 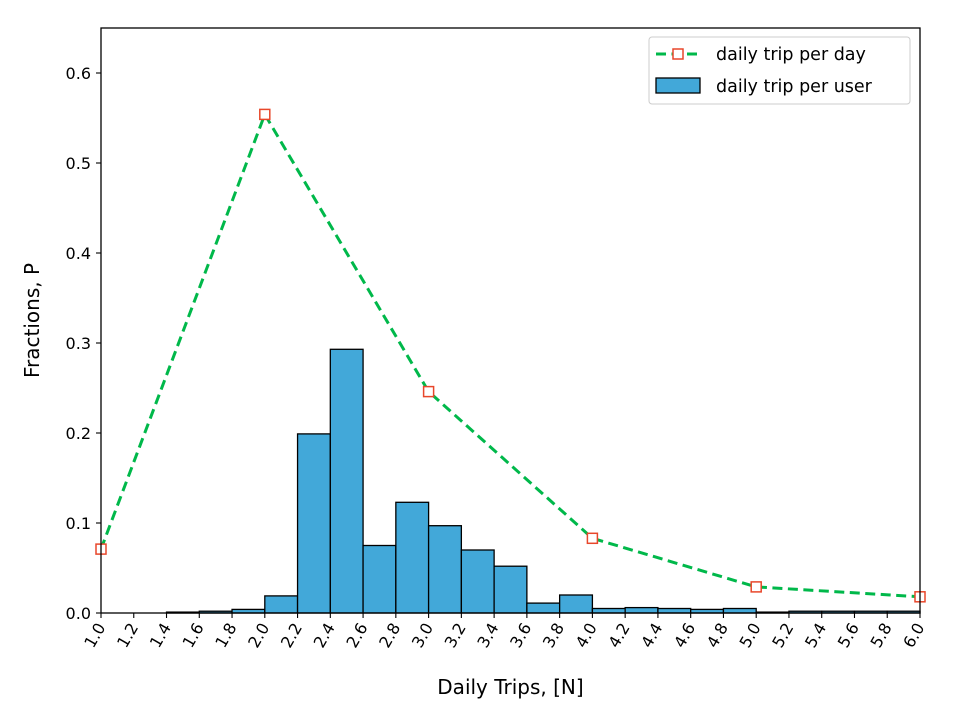 What do you see at coordinates (618, 636) in the screenshot?
I see `x-tick-label: 4.2` at bounding box center [618, 636].